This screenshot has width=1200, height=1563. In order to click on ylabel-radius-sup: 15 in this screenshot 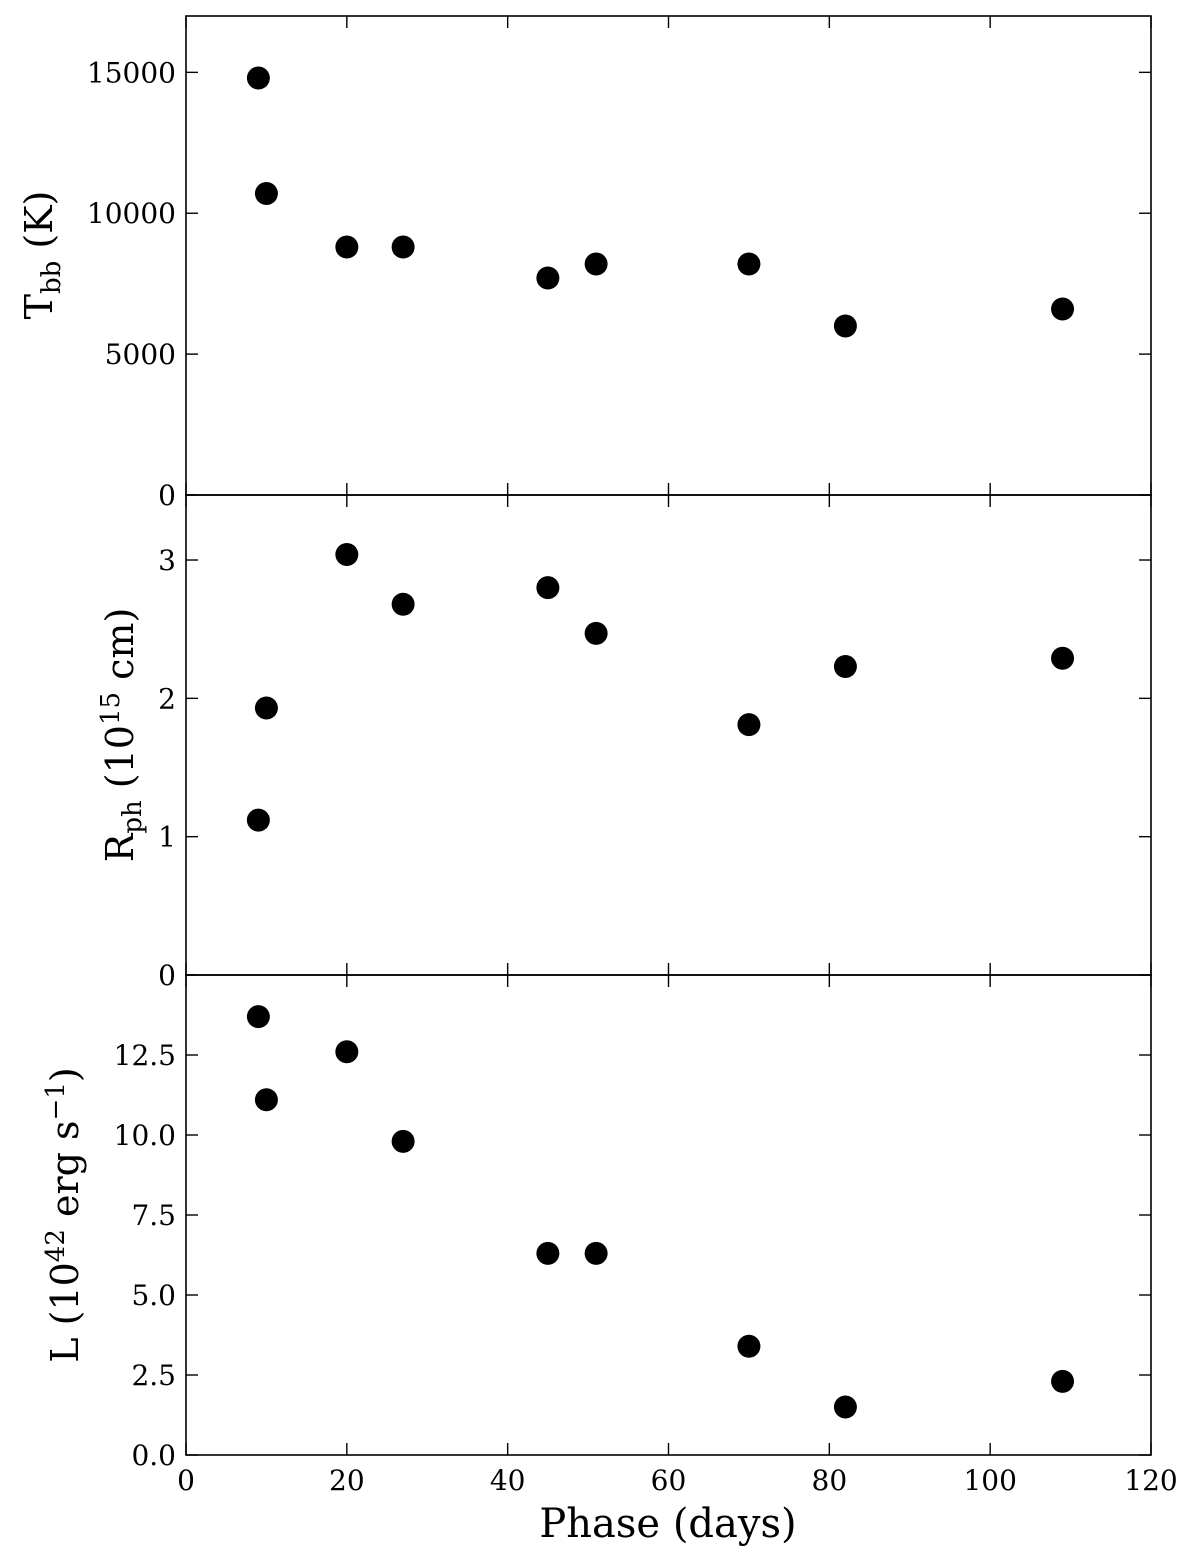, I will do `click(111, 708)`.